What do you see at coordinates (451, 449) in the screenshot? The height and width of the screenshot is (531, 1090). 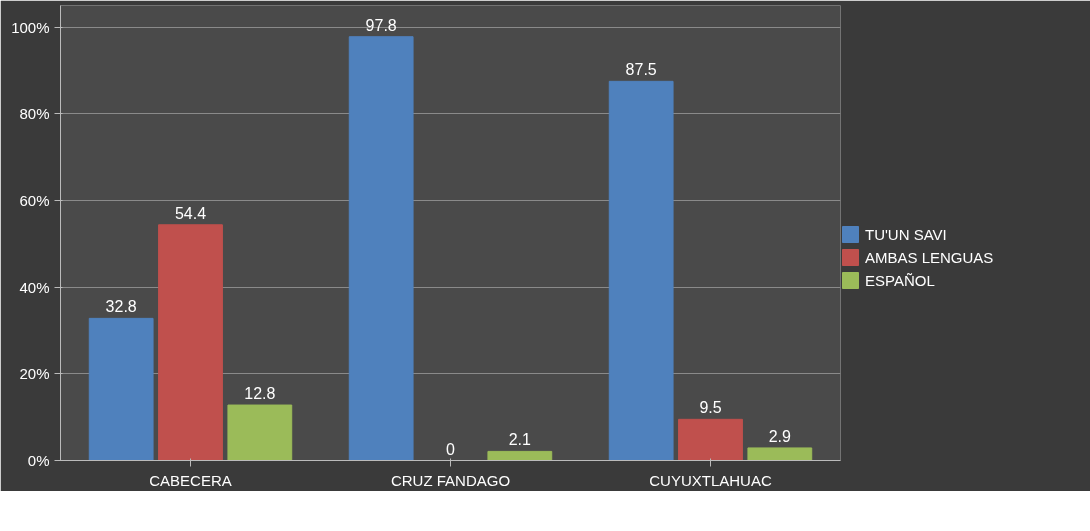 I see `data-label: 0` at bounding box center [451, 449].